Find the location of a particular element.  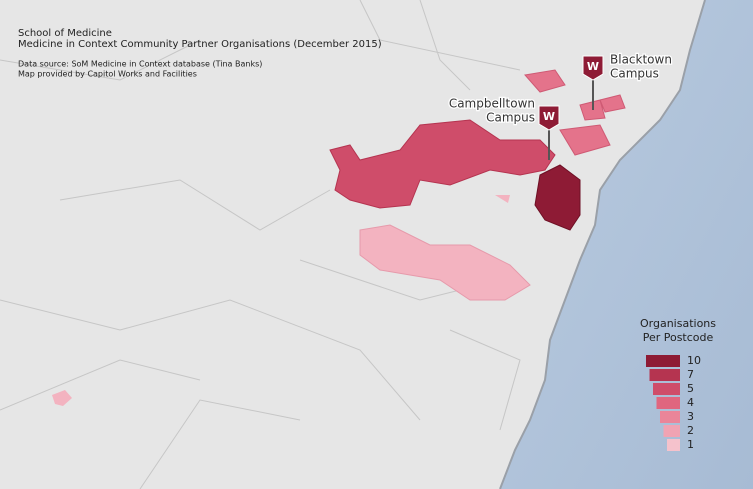

campus-label: Campbelltown is located at coordinates (492, 104).